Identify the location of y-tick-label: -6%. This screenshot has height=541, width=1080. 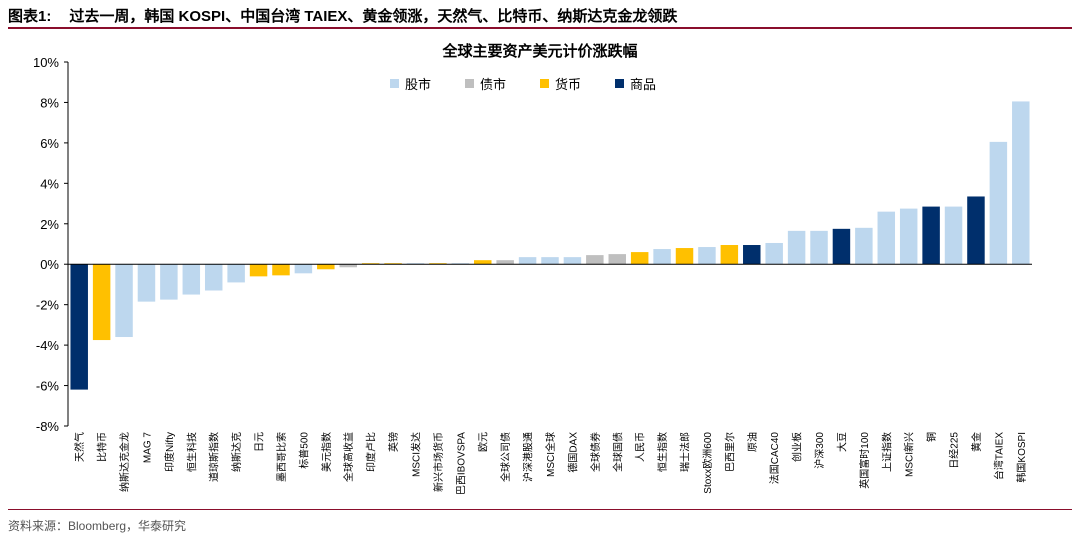
(48, 386).